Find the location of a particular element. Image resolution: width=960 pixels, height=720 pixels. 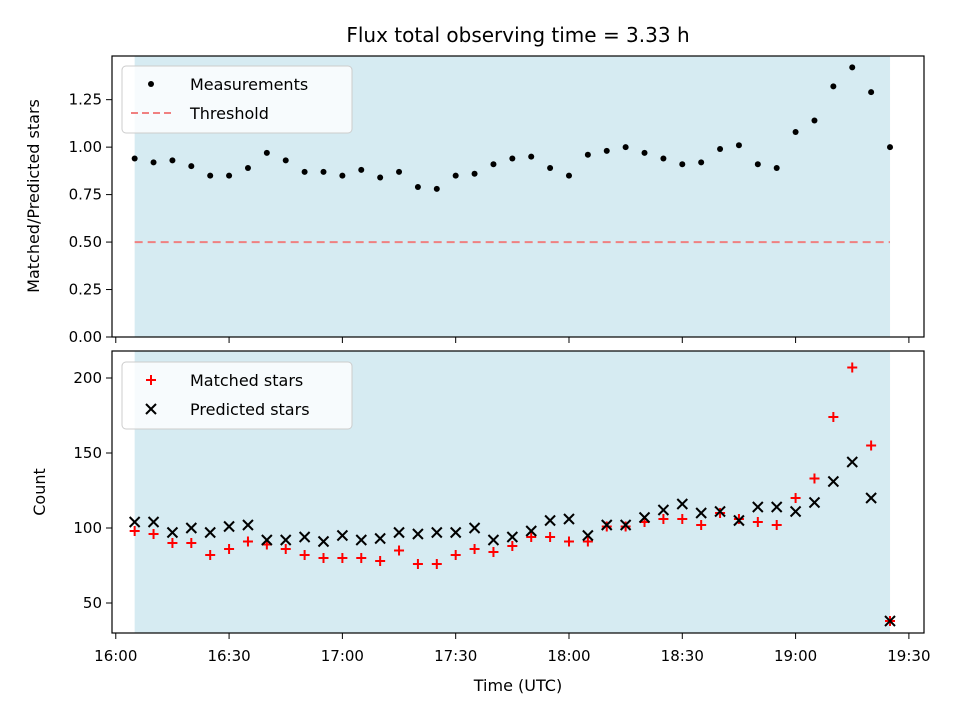

top-legend-box is located at coordinates (237, 99).